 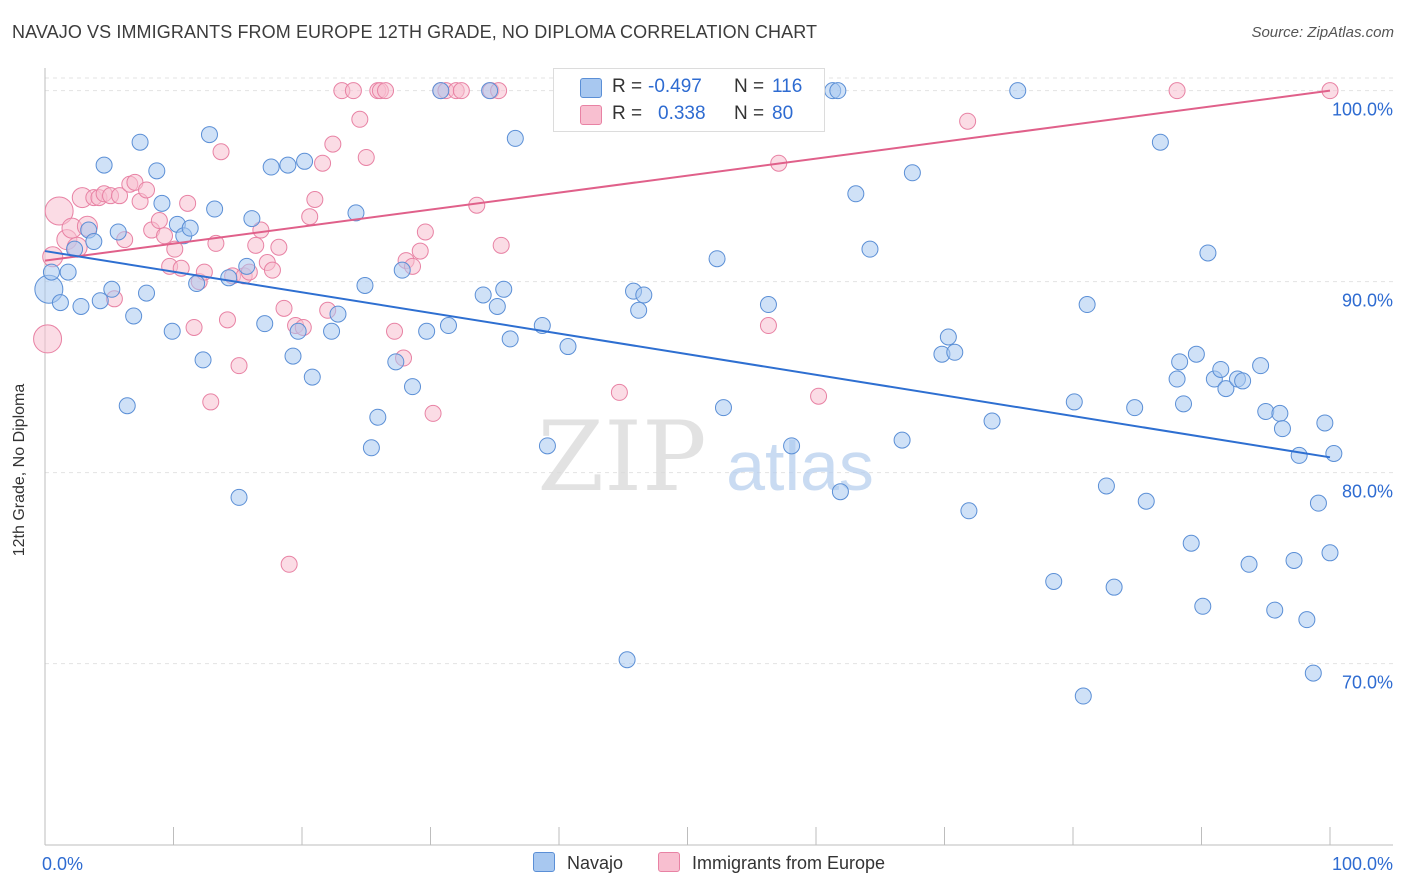 What do you see at coordinates (800, 466) in the screenshot?
I see `watermark-atlas: atlas` at bounding box center [800, 466].